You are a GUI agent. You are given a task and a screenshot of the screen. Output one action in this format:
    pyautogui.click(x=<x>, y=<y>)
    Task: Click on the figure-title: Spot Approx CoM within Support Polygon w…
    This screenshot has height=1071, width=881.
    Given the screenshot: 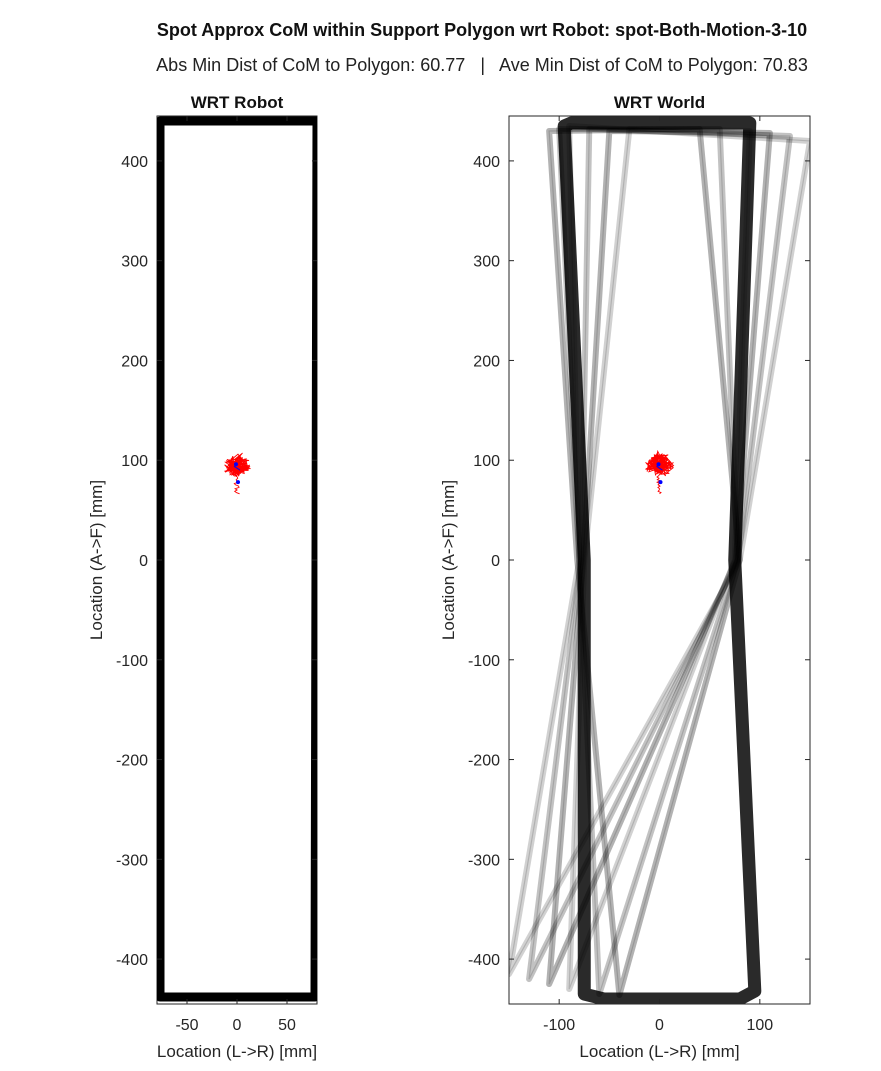 What is the action you would take?
    pyautogui.click(x=482, y=30)
    